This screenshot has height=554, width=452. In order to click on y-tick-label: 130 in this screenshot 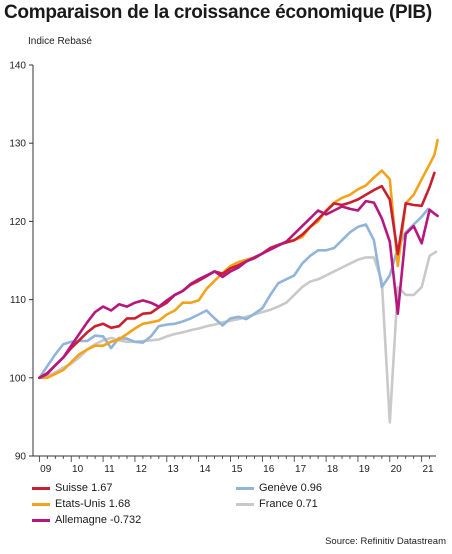, I will do `click(17, 144)`.